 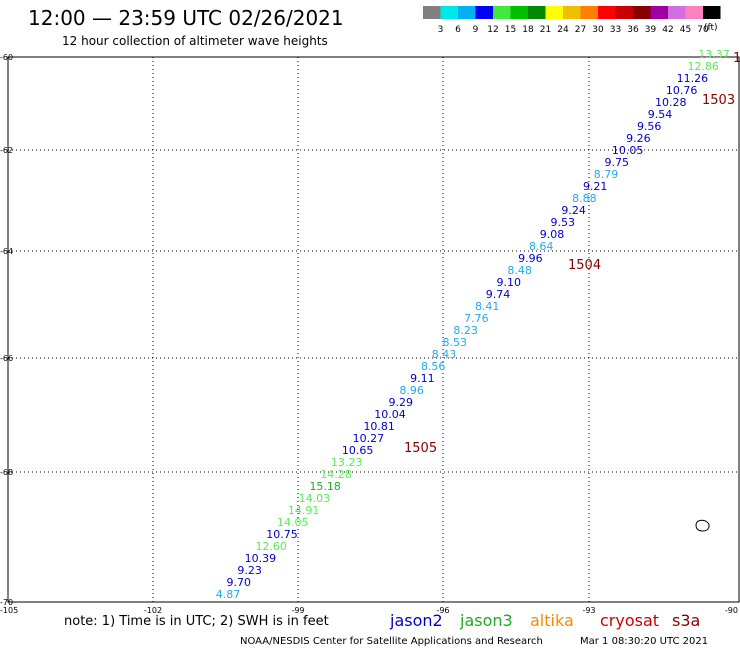 What do you see at coordinates (486, 620) in the screenshot?
I see `satellite-legend-jason3: jason3` at bounding box center [486, 620].